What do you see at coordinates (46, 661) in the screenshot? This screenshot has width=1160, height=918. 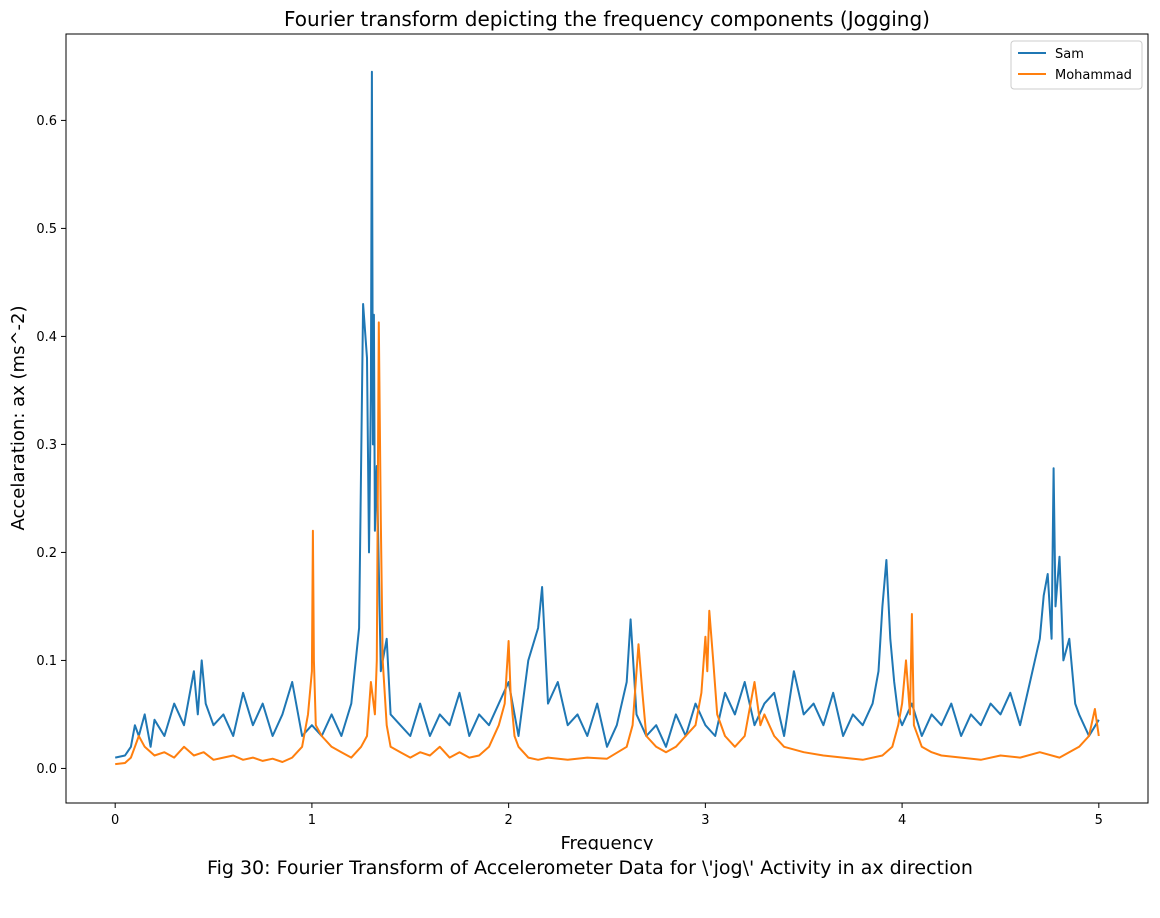 I see `y-tick-label: 0.1` at bounding box center [46, 661].